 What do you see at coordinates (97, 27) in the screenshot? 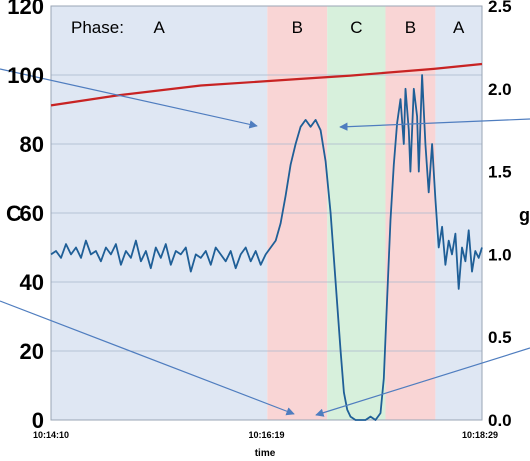
I see `phase-legend-label: Phase:` at bounding box center [97, 27].